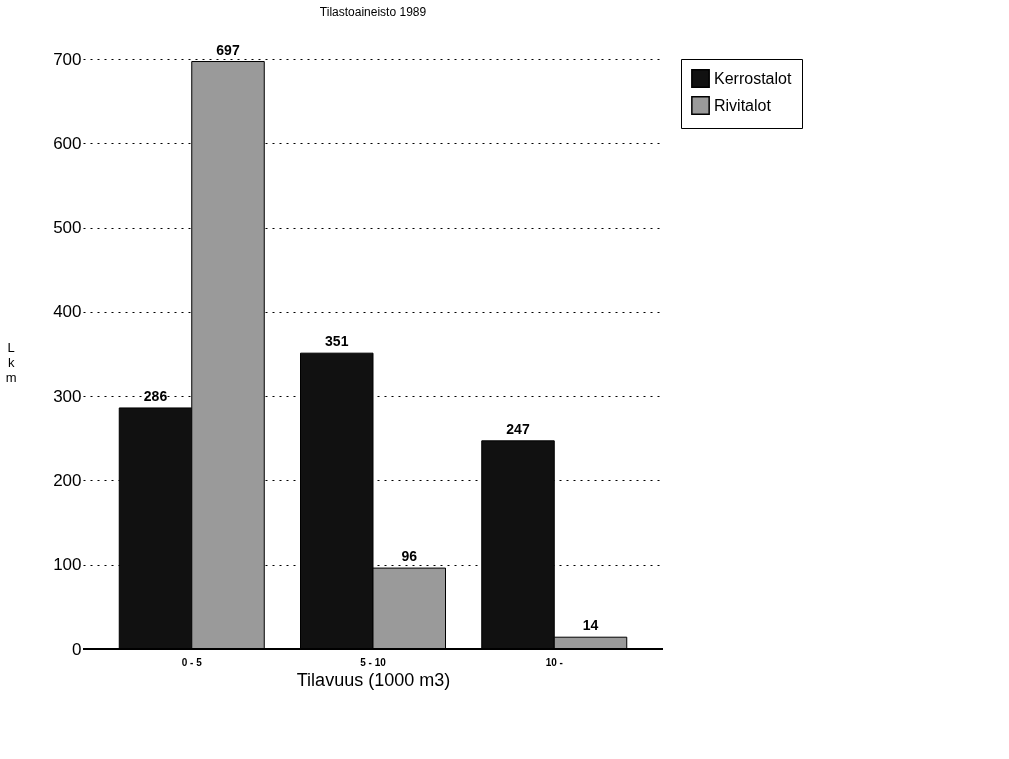 The image size is (1009, 759). What do you see at coordinates (77, 649) in the screenshot?
I see `y-tick-label: 0` at bounding box center [77, 649].